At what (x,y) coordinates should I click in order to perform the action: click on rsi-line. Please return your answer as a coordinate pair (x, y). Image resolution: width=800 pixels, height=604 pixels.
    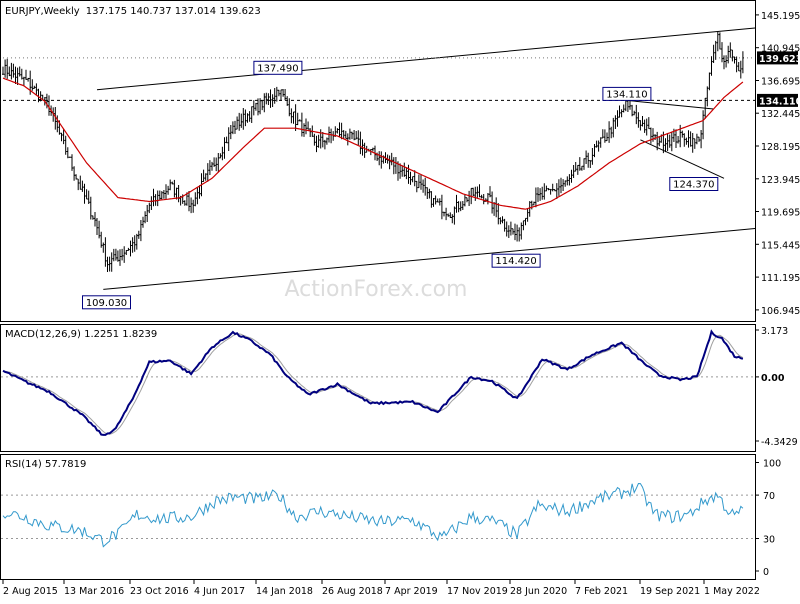
    Looking at the image, I should click on (373, 515).